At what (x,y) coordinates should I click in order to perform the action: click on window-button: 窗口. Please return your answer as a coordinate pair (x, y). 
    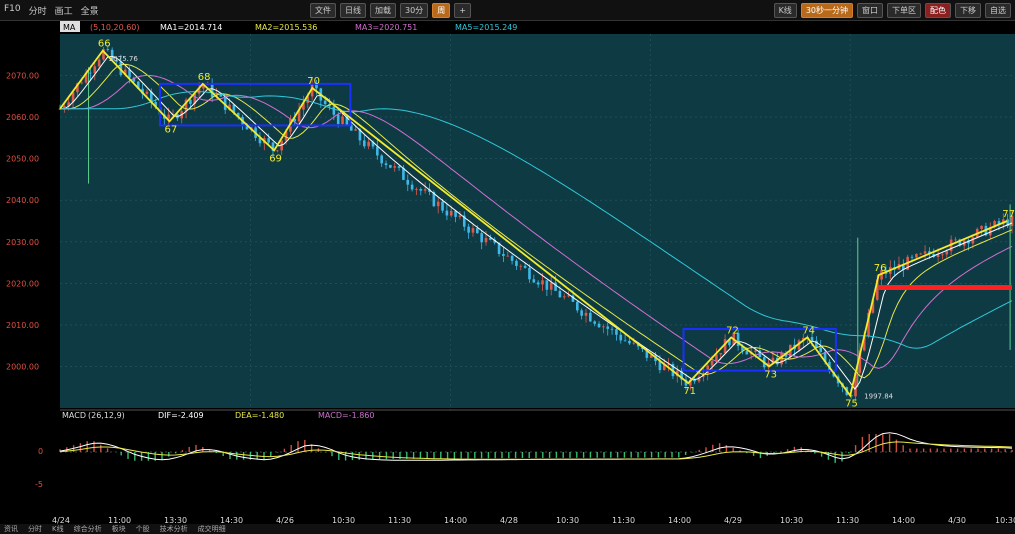
    Looking at the image, I should click on (870, 10).